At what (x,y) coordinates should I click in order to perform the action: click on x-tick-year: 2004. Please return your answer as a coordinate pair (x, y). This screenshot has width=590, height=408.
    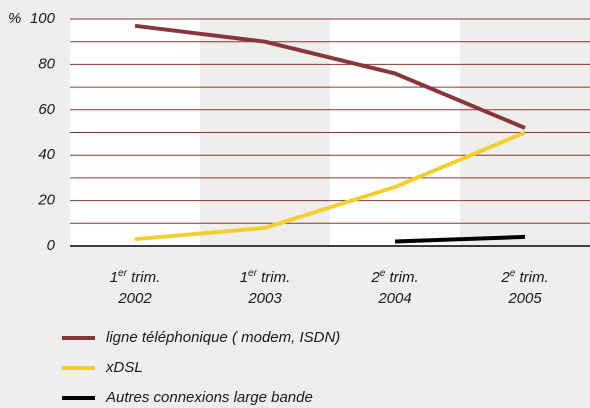
    Looking at the image, I should click on (394, 298).